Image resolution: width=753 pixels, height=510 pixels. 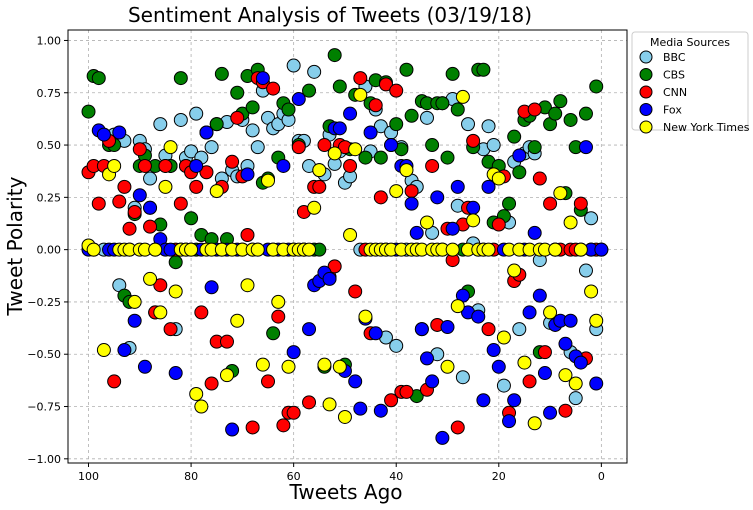 I want to click on x-tick-label: 20, so click(x=499, y=476).